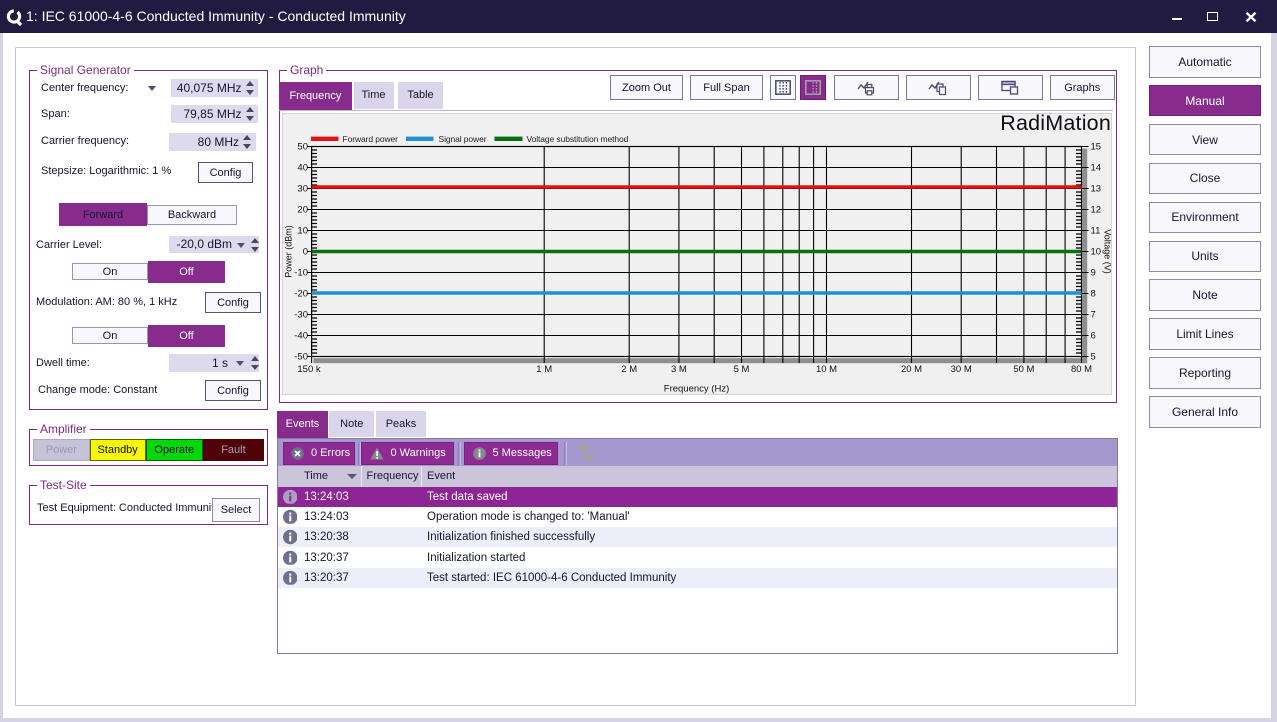  I want to click on svg-text: 8, so click(1093, 294).